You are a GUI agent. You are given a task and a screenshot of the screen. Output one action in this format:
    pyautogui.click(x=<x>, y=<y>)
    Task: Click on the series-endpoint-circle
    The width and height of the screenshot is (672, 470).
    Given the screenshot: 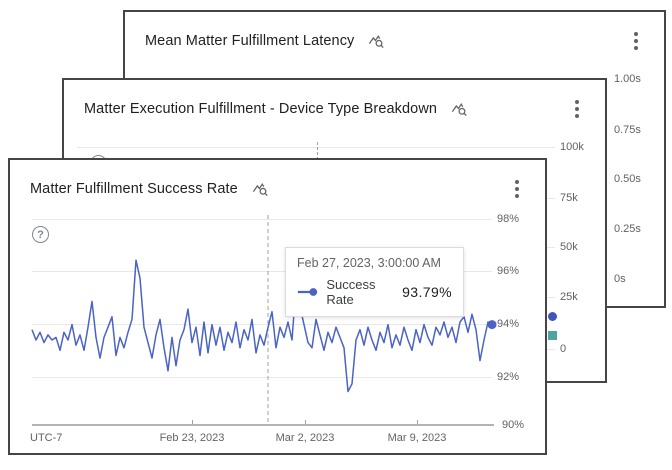 What is the action you would take?
    pyautogui.click(x=552, y=316)
    